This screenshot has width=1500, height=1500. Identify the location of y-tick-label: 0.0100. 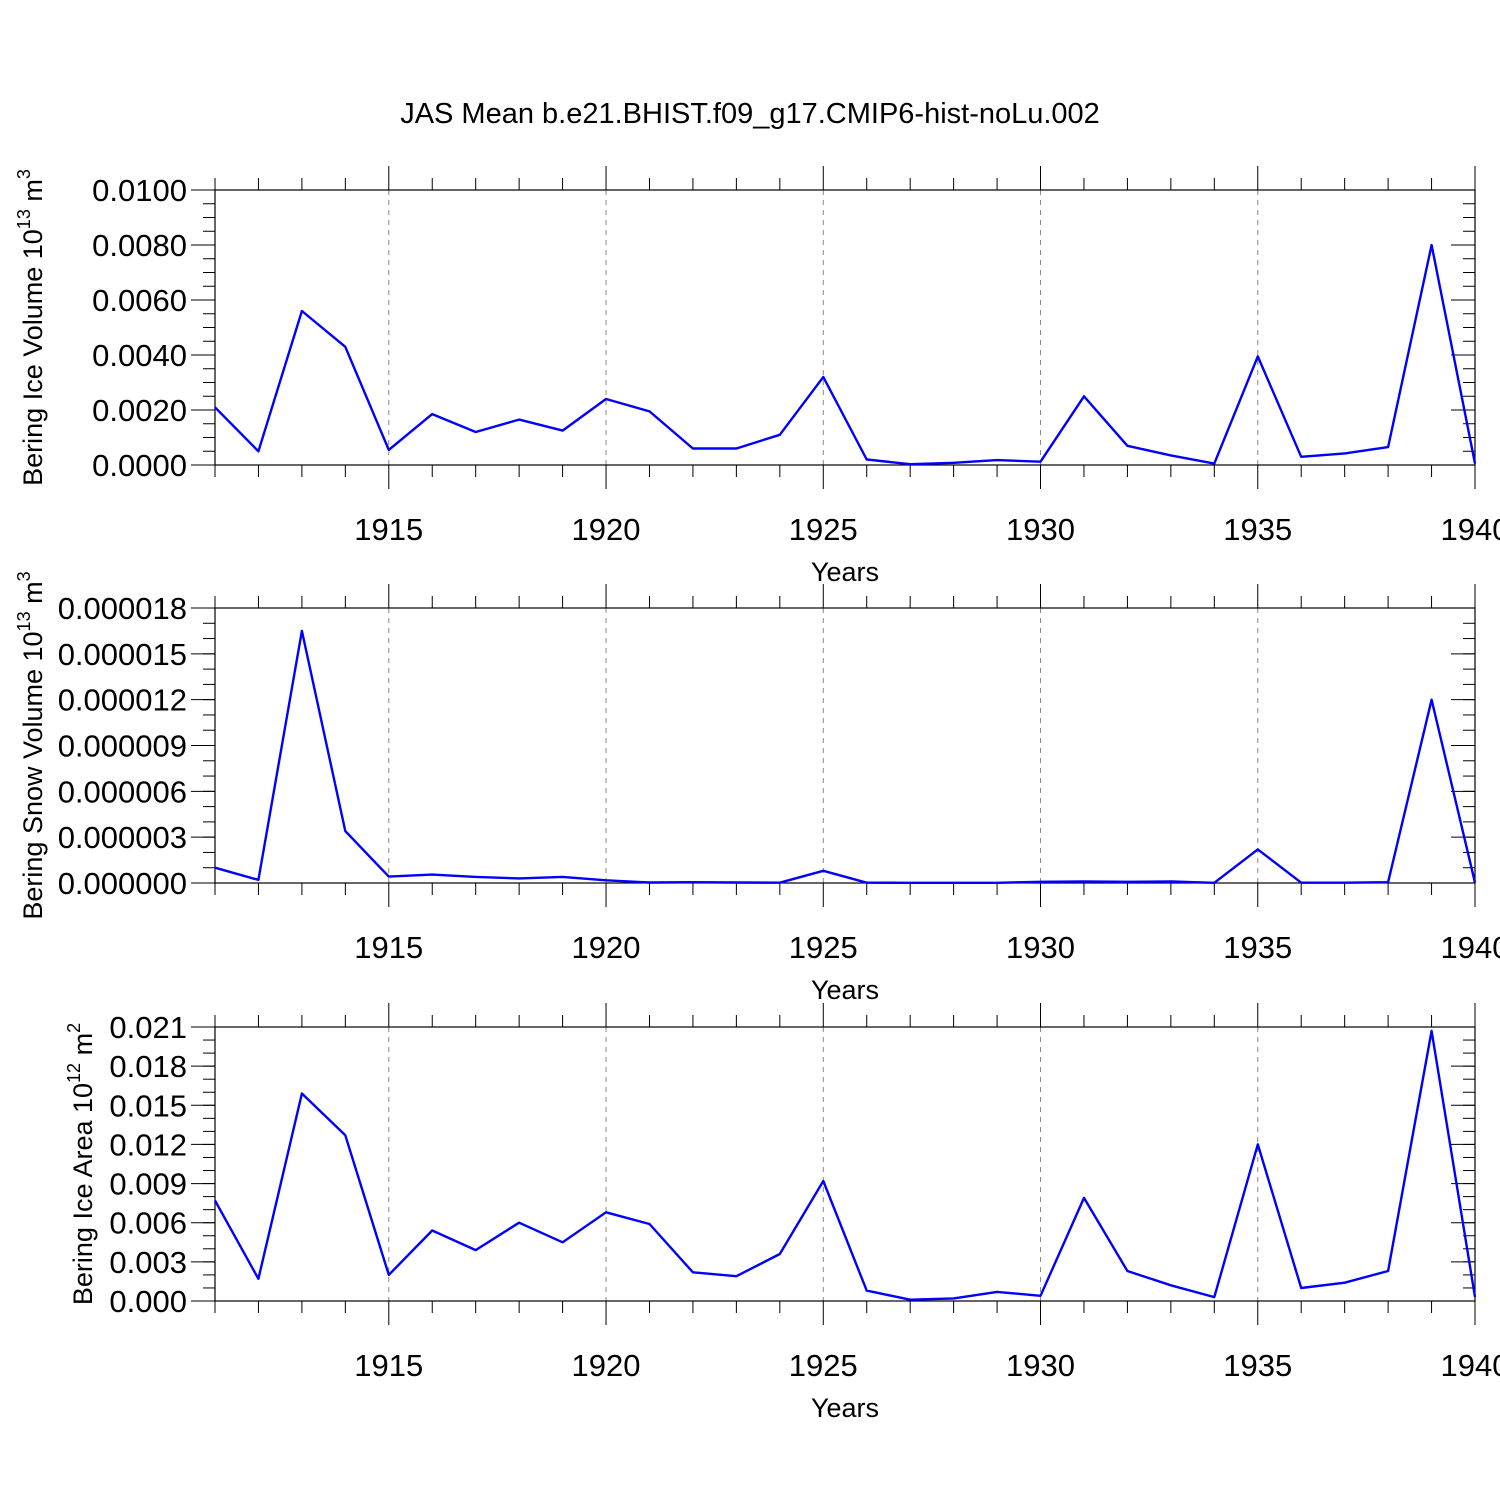
(139, 190).